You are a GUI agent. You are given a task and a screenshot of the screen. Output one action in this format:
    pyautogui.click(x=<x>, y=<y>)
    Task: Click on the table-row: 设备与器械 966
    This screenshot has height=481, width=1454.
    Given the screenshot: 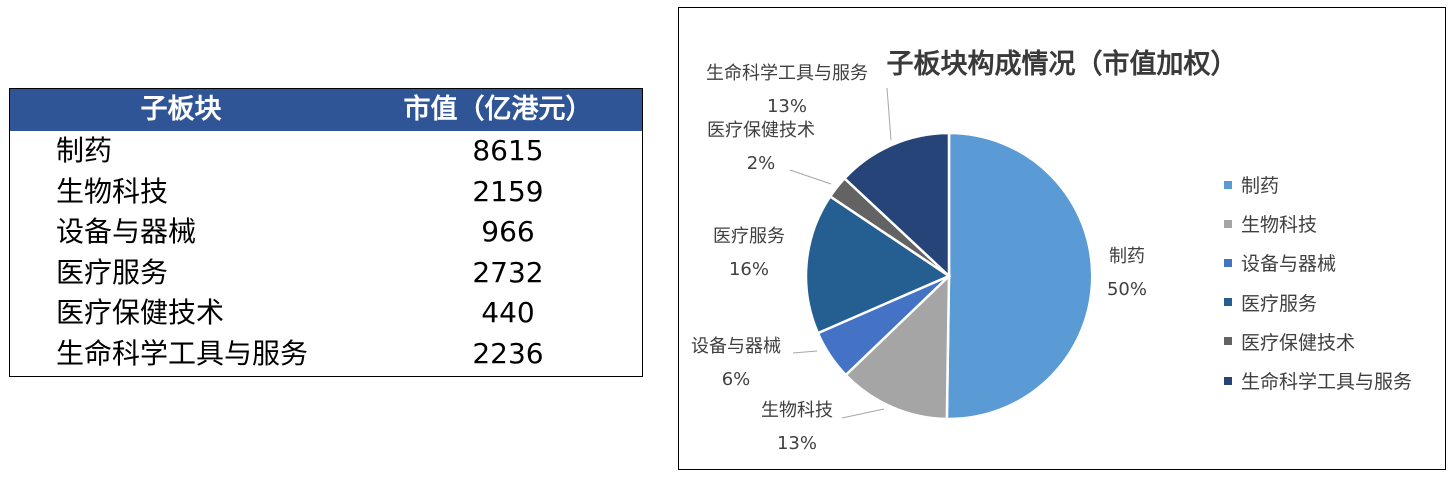 What is the action you would take?
    pyautogui.click(x=326, y=232)
    